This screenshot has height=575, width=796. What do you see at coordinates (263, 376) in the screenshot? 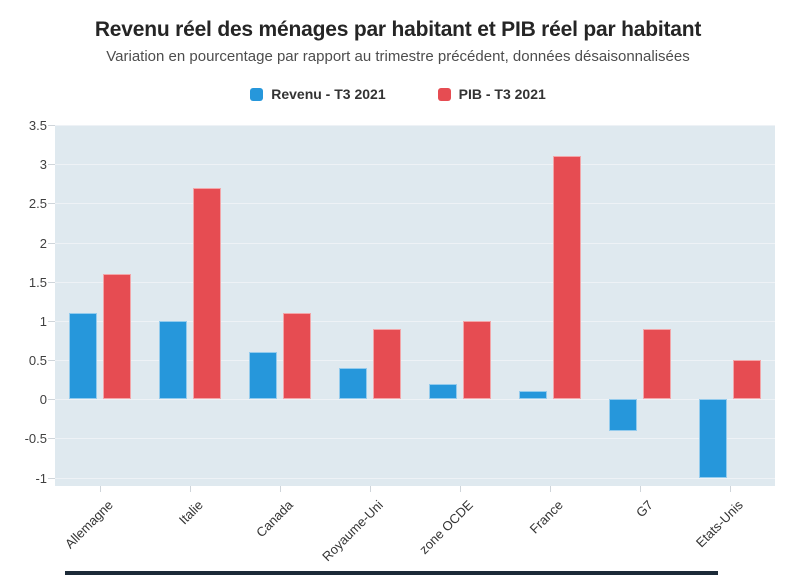
I see `bar-revenu-canada` at bounding box center [263, 376].